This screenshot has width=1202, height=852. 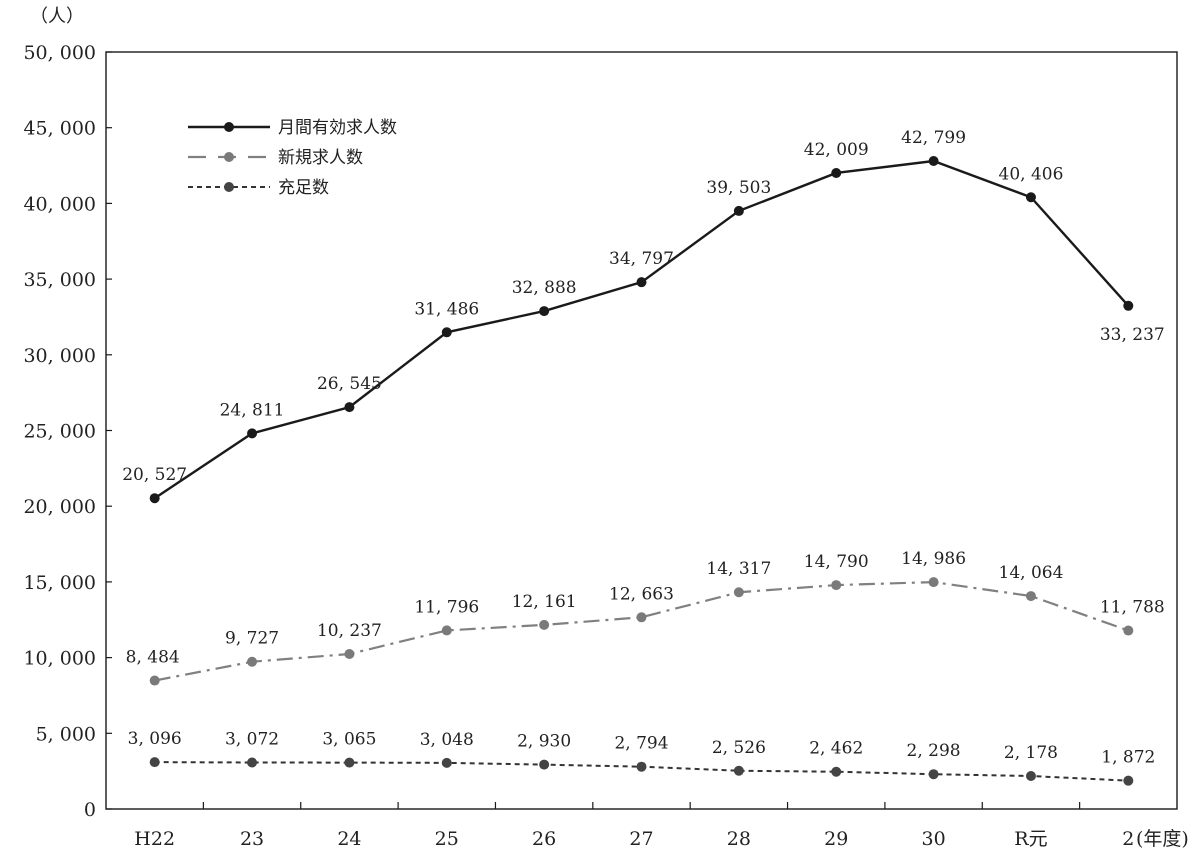 What do you see at coordinates (641, 594) in the screenshot?
I see `data-label: 12, 663` at bounding box center [641, 594].